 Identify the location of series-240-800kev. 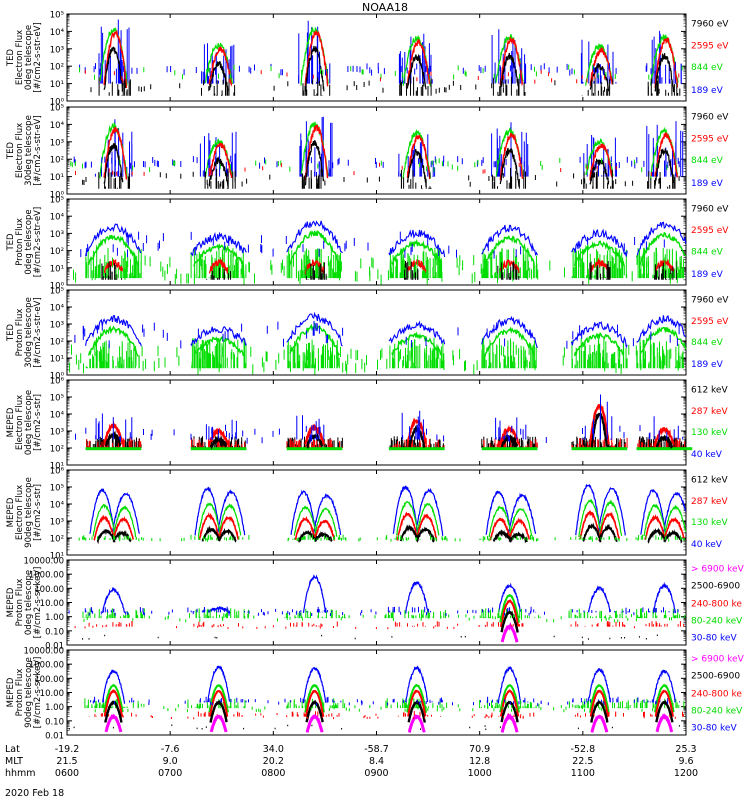
(417, 624).